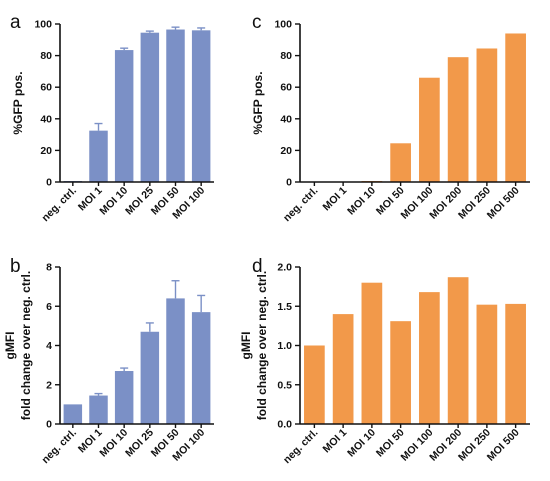 The image size is (550, 481). I want to click on panel-letter: a, so click(15, 22).